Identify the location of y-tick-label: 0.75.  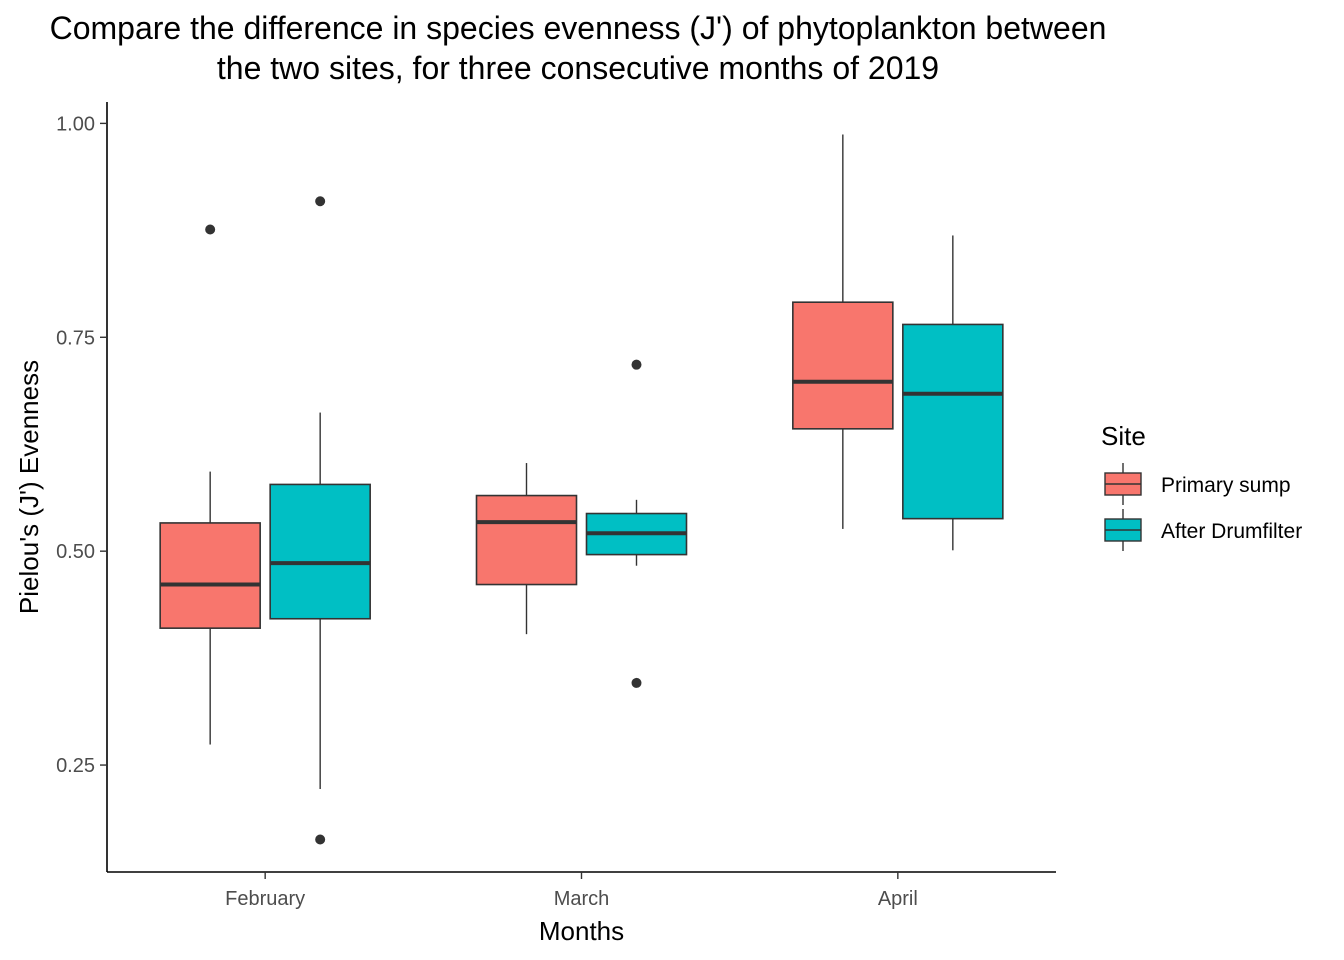
(75, 338).